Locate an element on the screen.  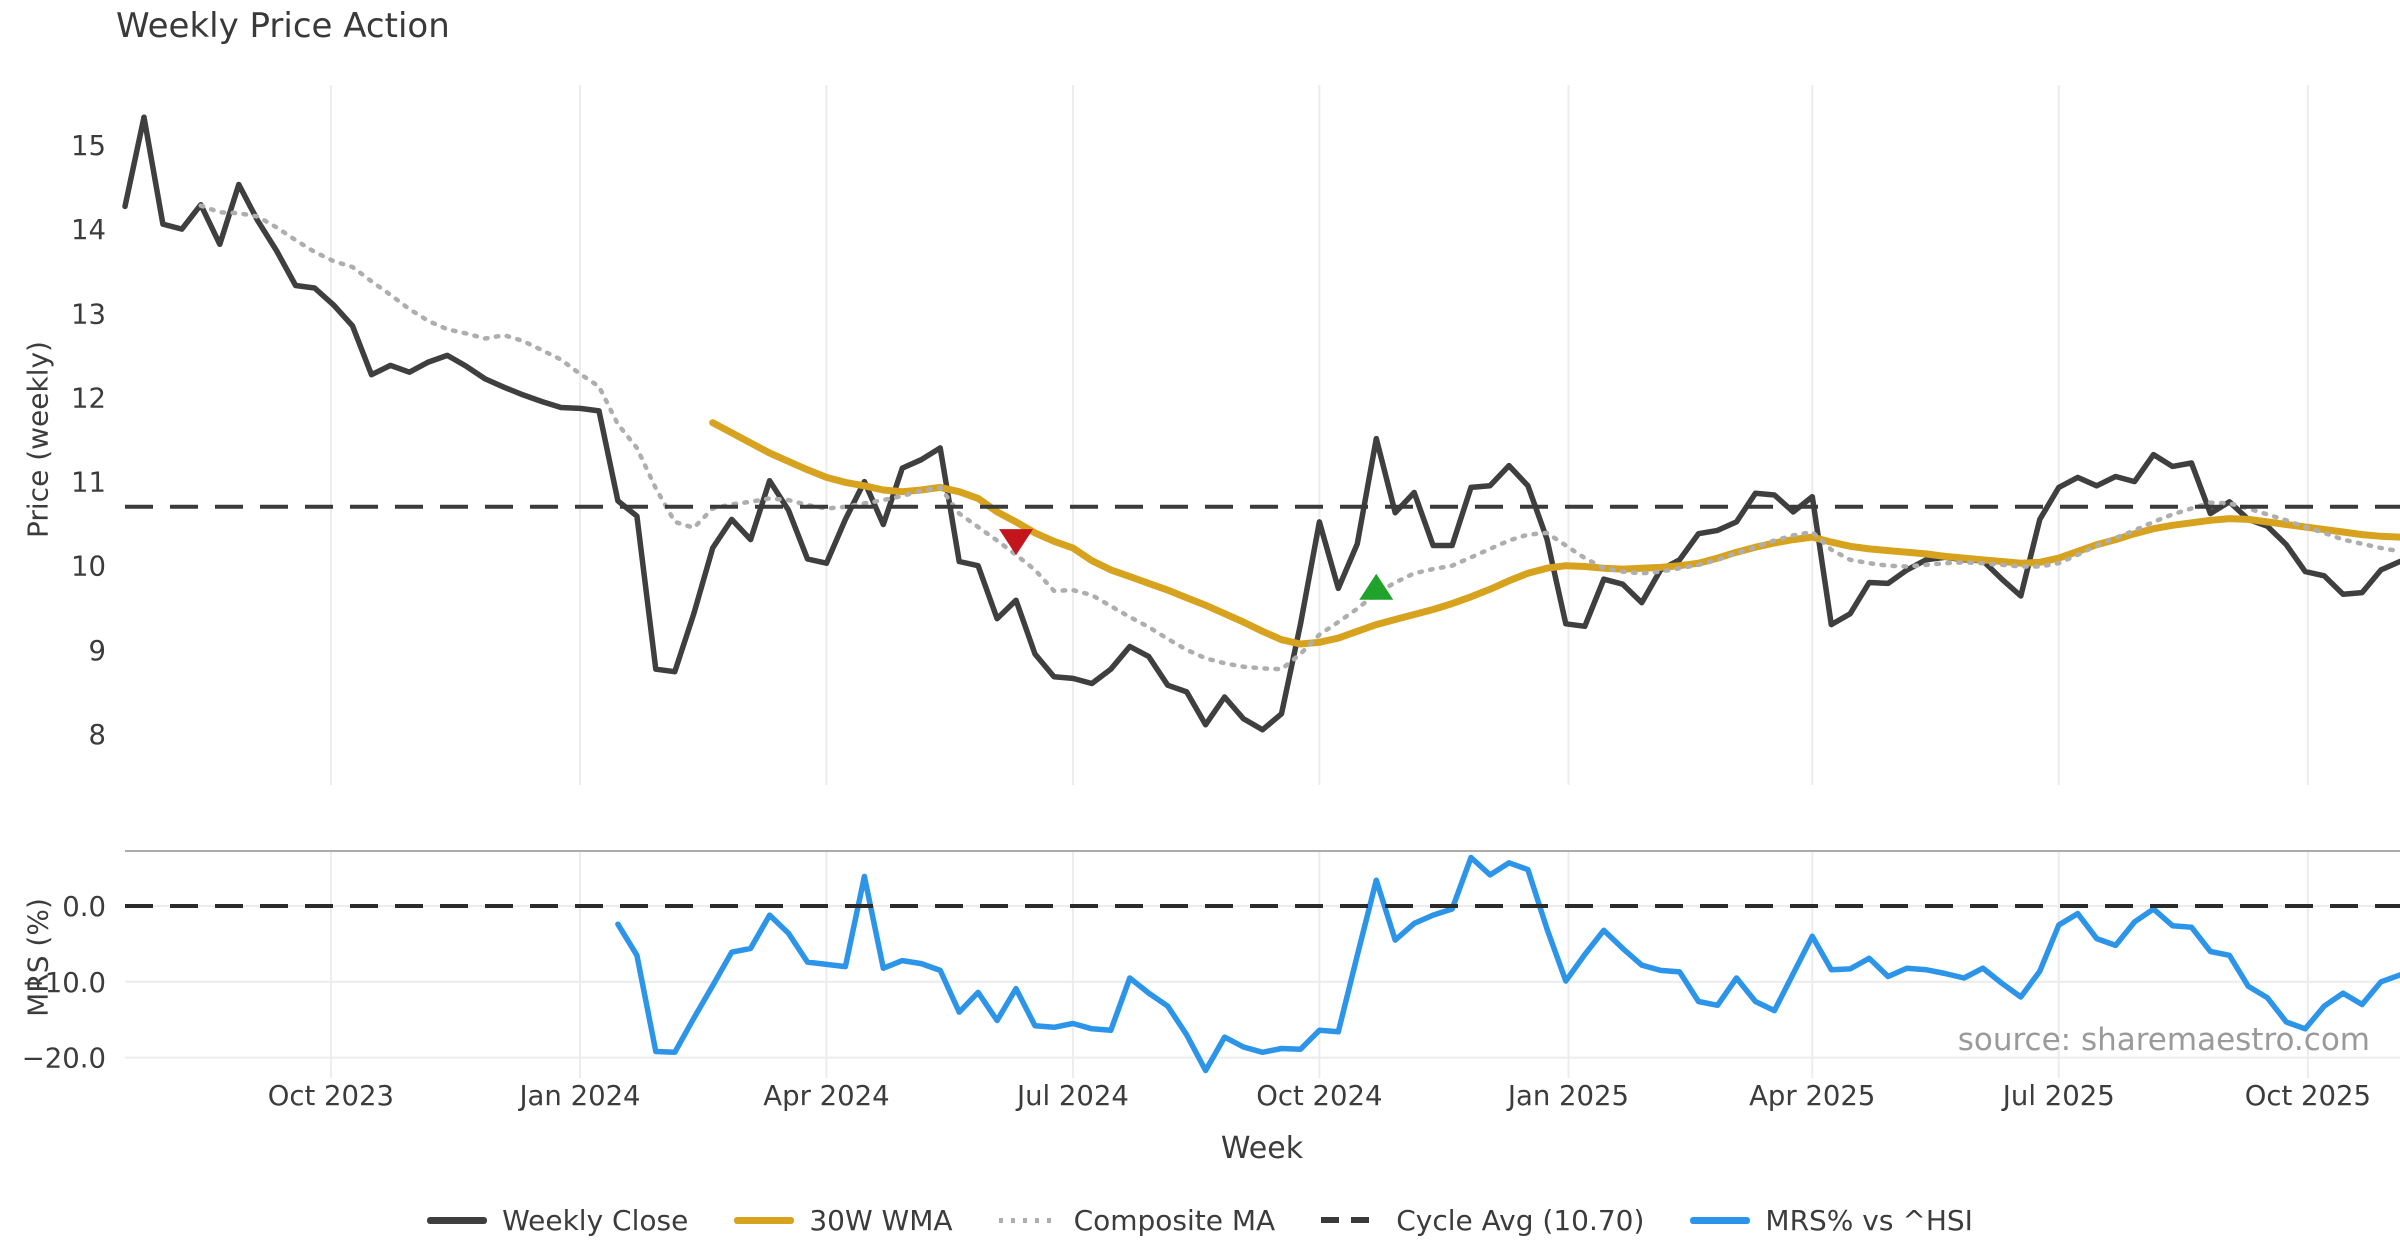
legend-swatch-30w-wma is located at coordinates (764, 1220).